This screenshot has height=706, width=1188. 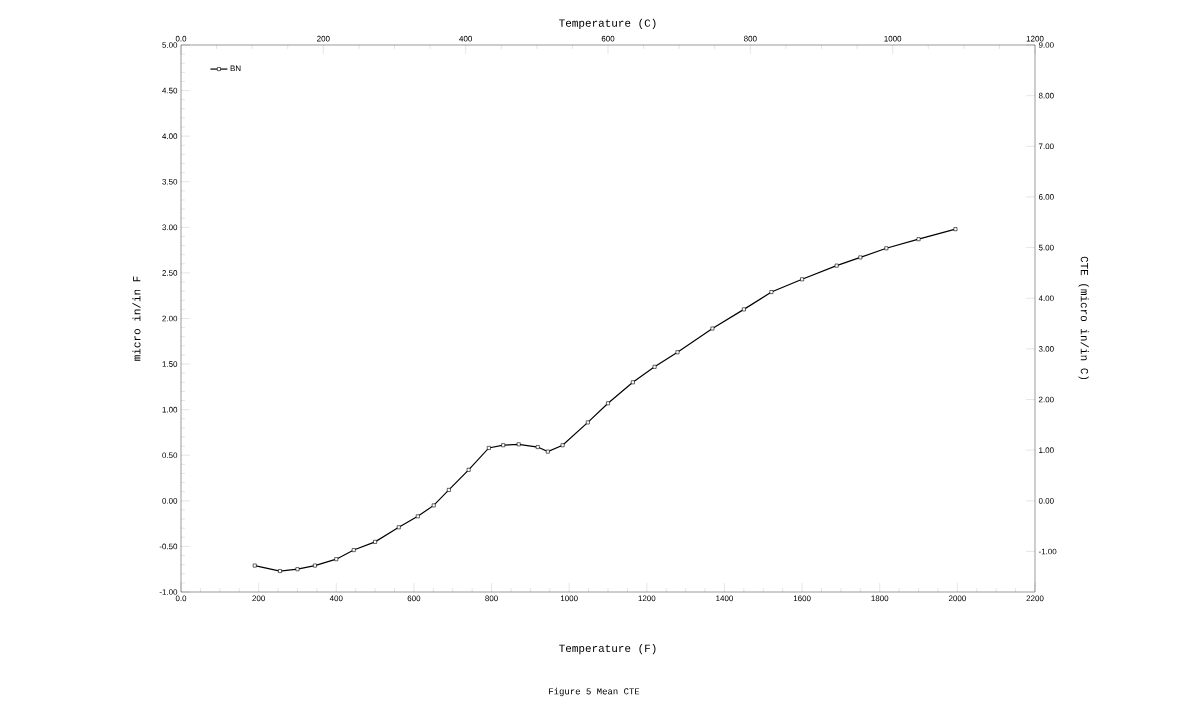 I want to click on y-axis-title: micro in/in F, so click(x=136, y=318).